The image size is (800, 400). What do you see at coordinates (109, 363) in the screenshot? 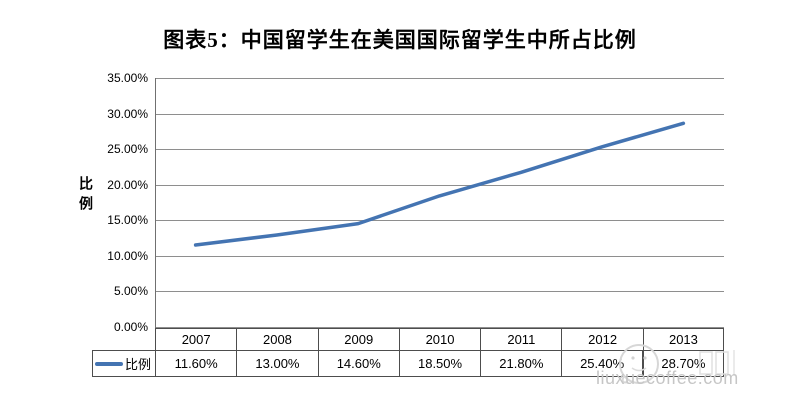
I see `legend-line-sample` at bounding box center [109, 363].